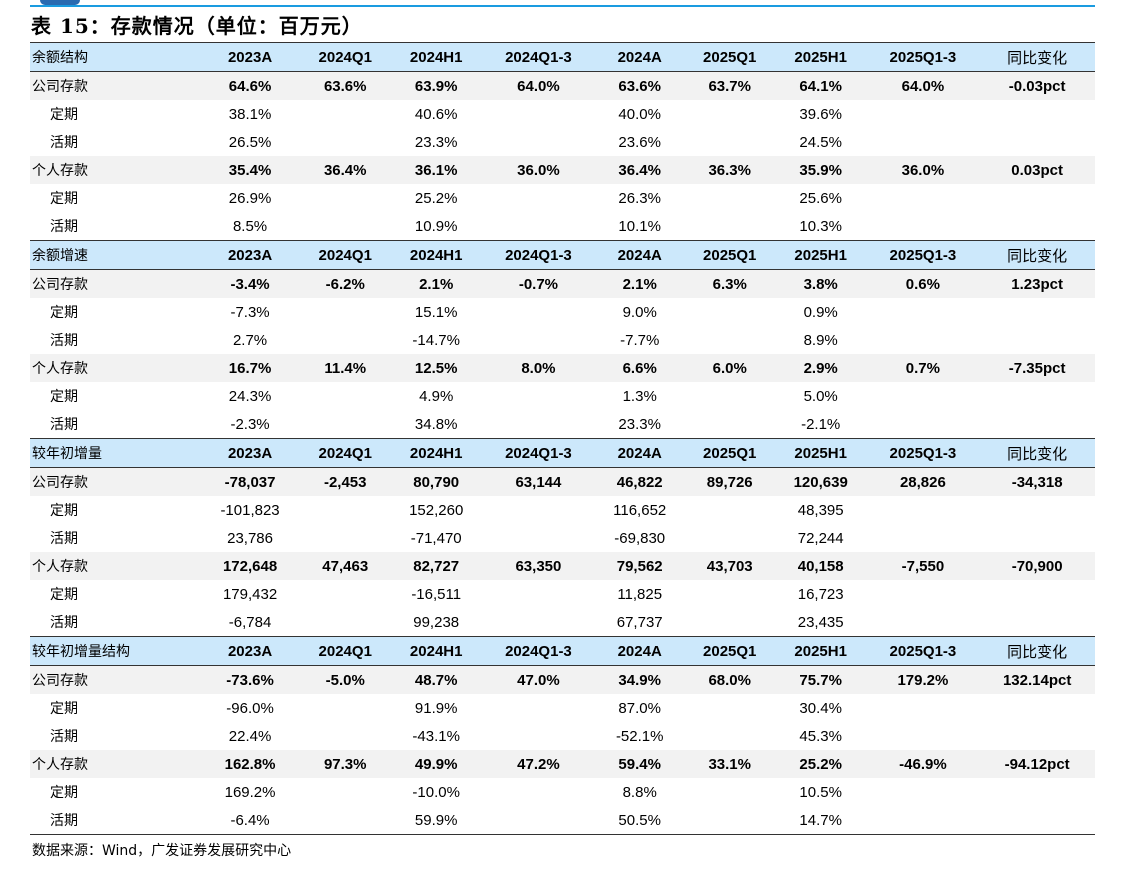 Image resolution: width=1124 pixels, height=873 pixels. I want to click on table-cell: 26.3%, so click(639, 198).